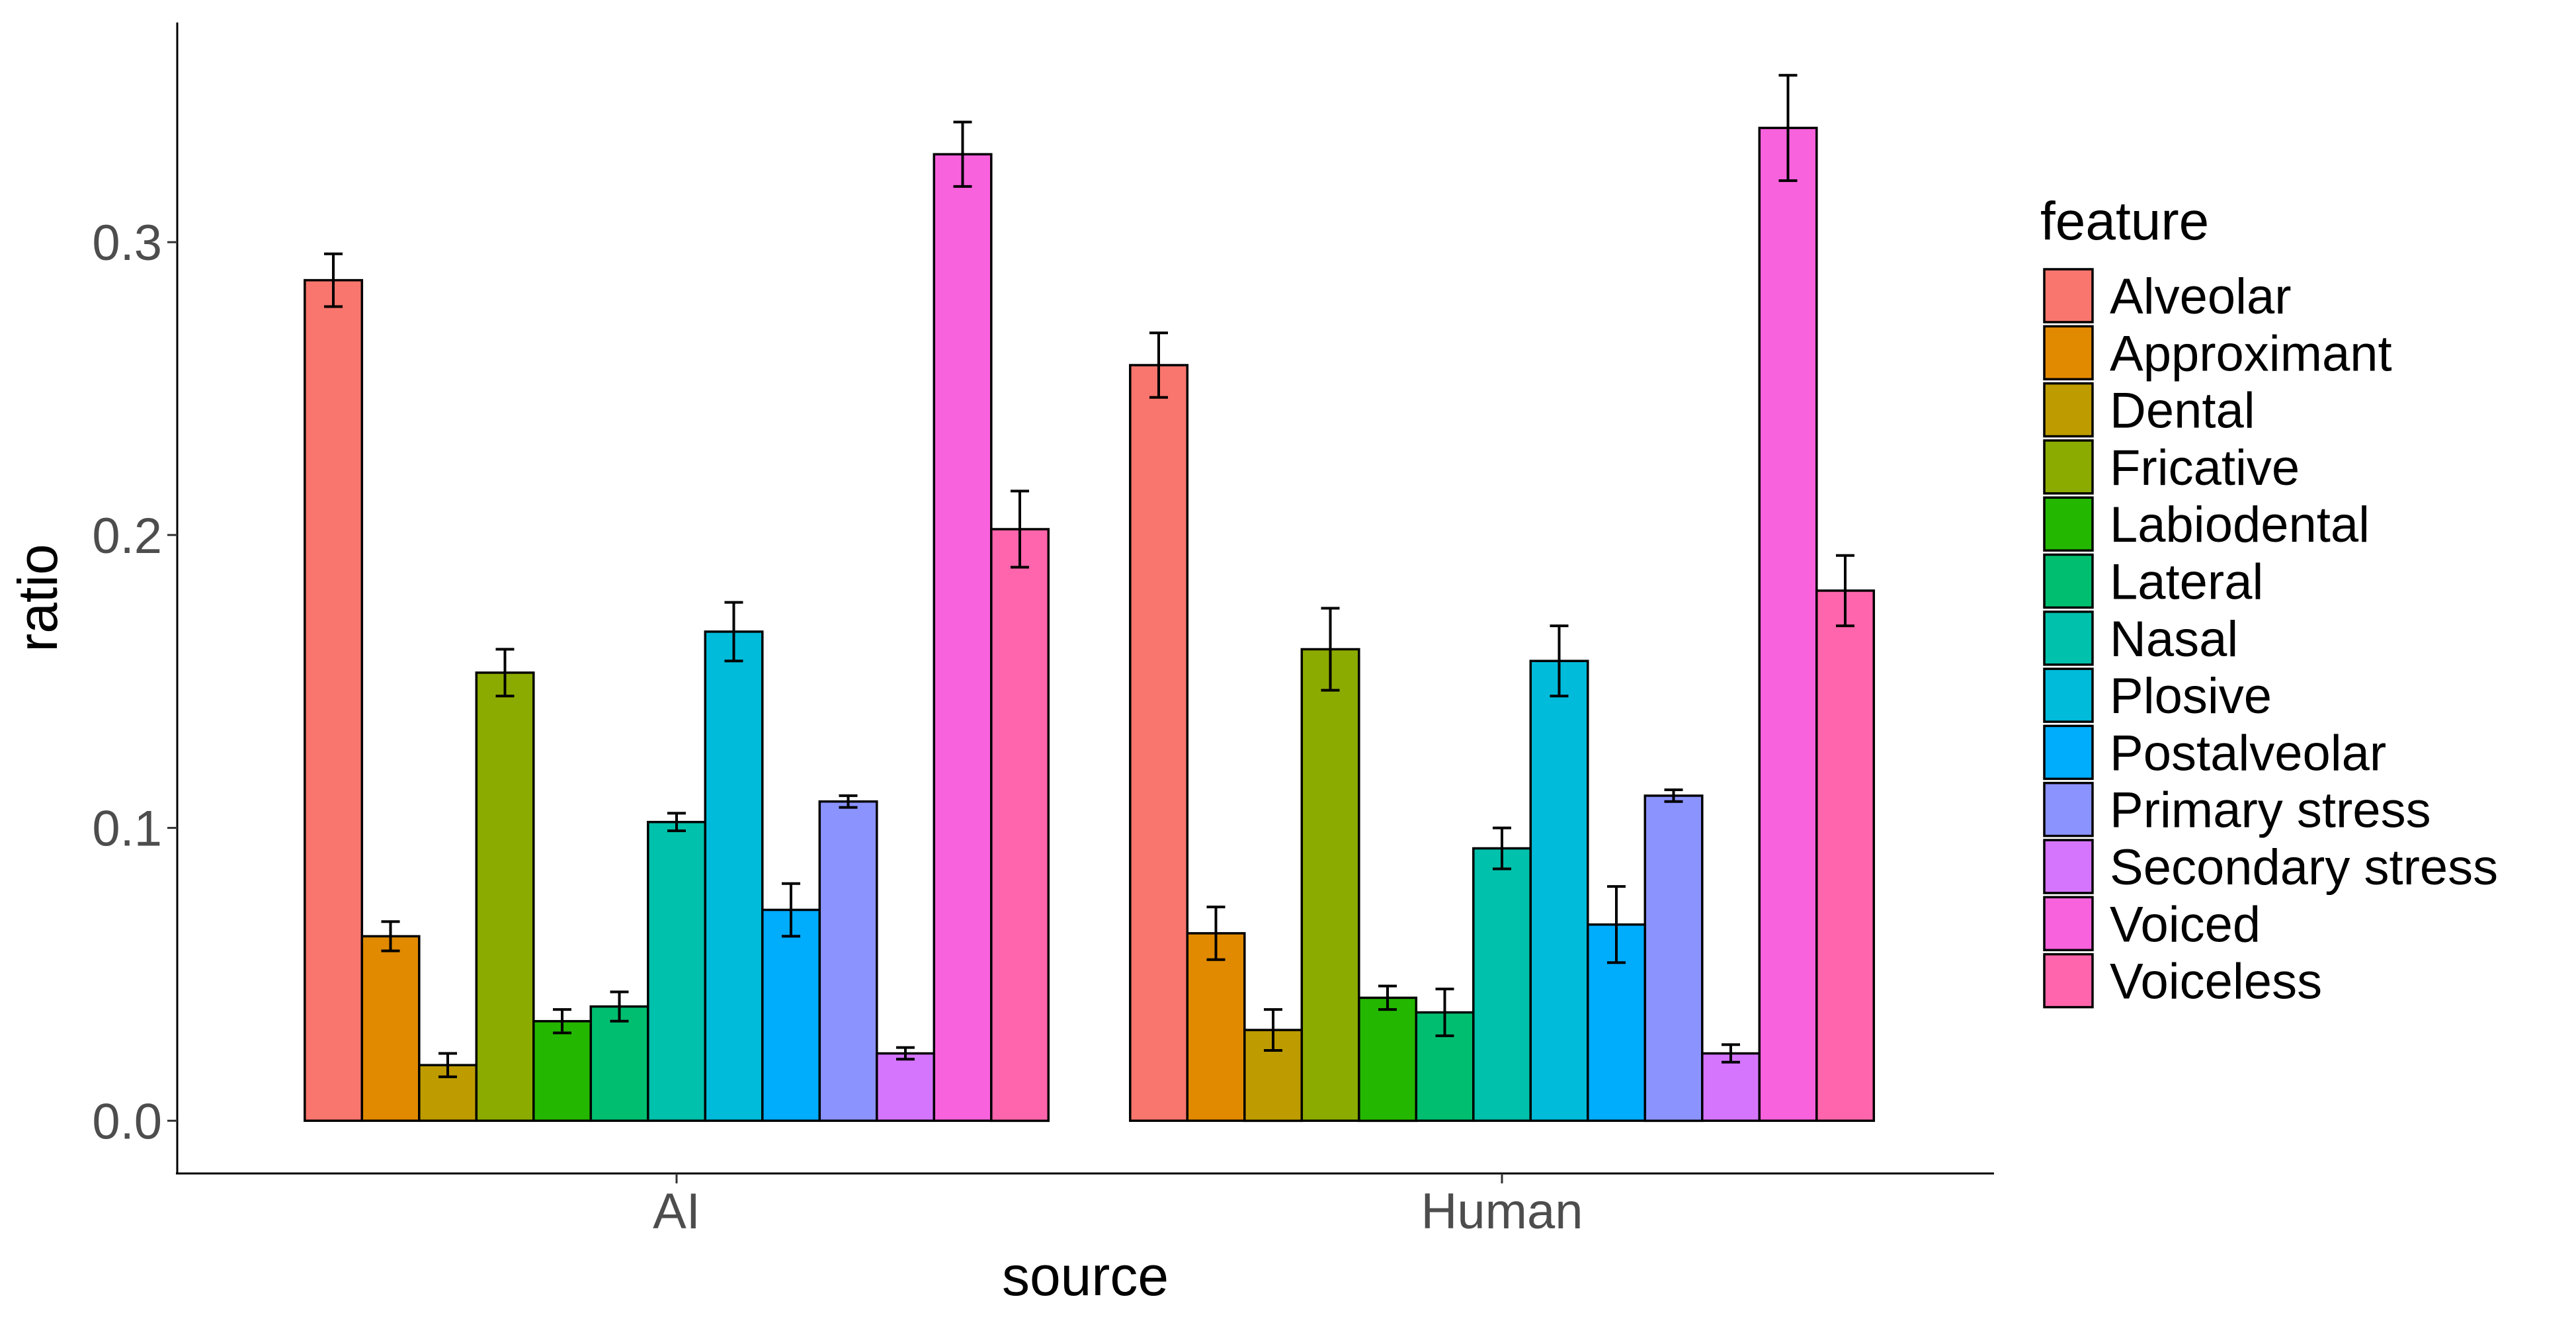 The width and height of the screenshot is (2576, 1317). Describe the element at coordinates (2270, 811) in the screenshot. I see `legend-label: Primary stress` at that location.